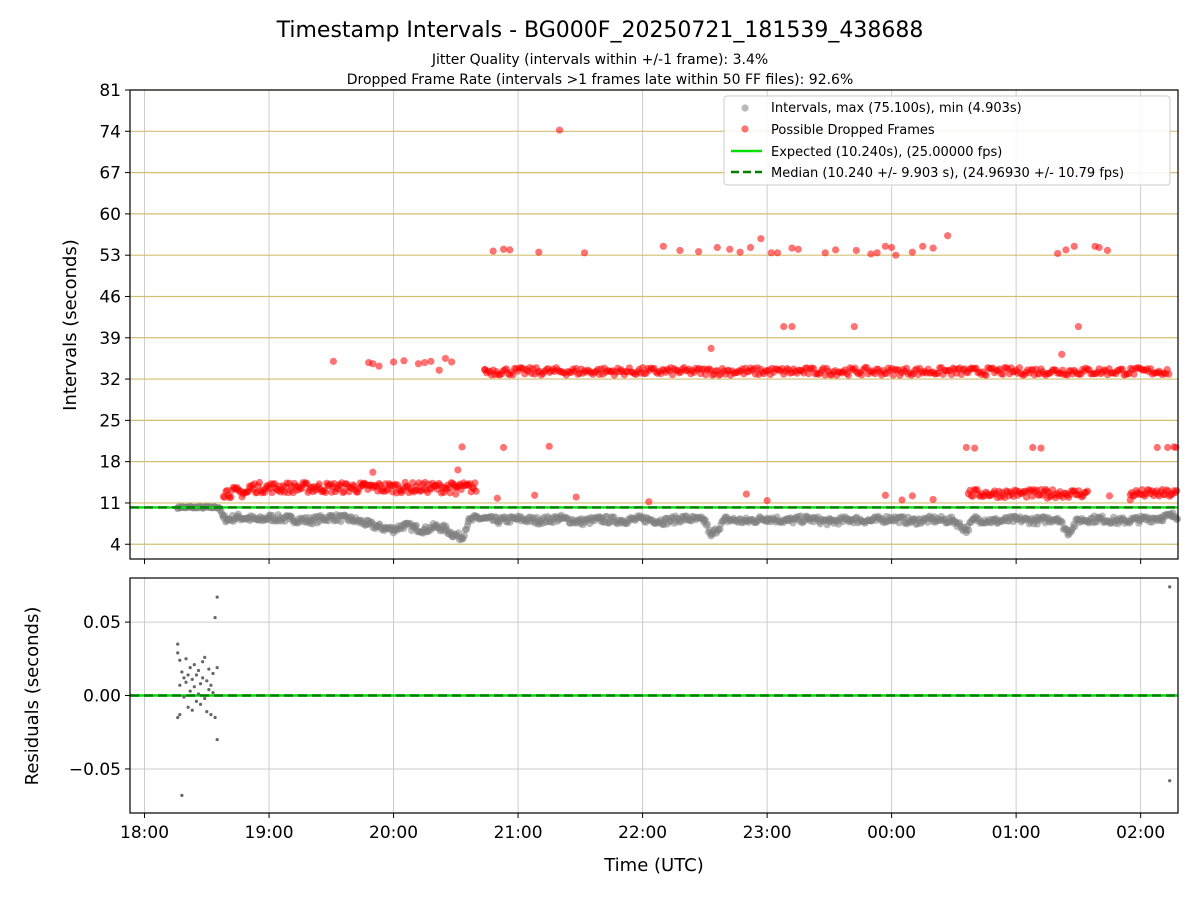  Describe the element at coordinates (518, 833) in the screenshot. I see `x-tick-label: 21:00` at that location.